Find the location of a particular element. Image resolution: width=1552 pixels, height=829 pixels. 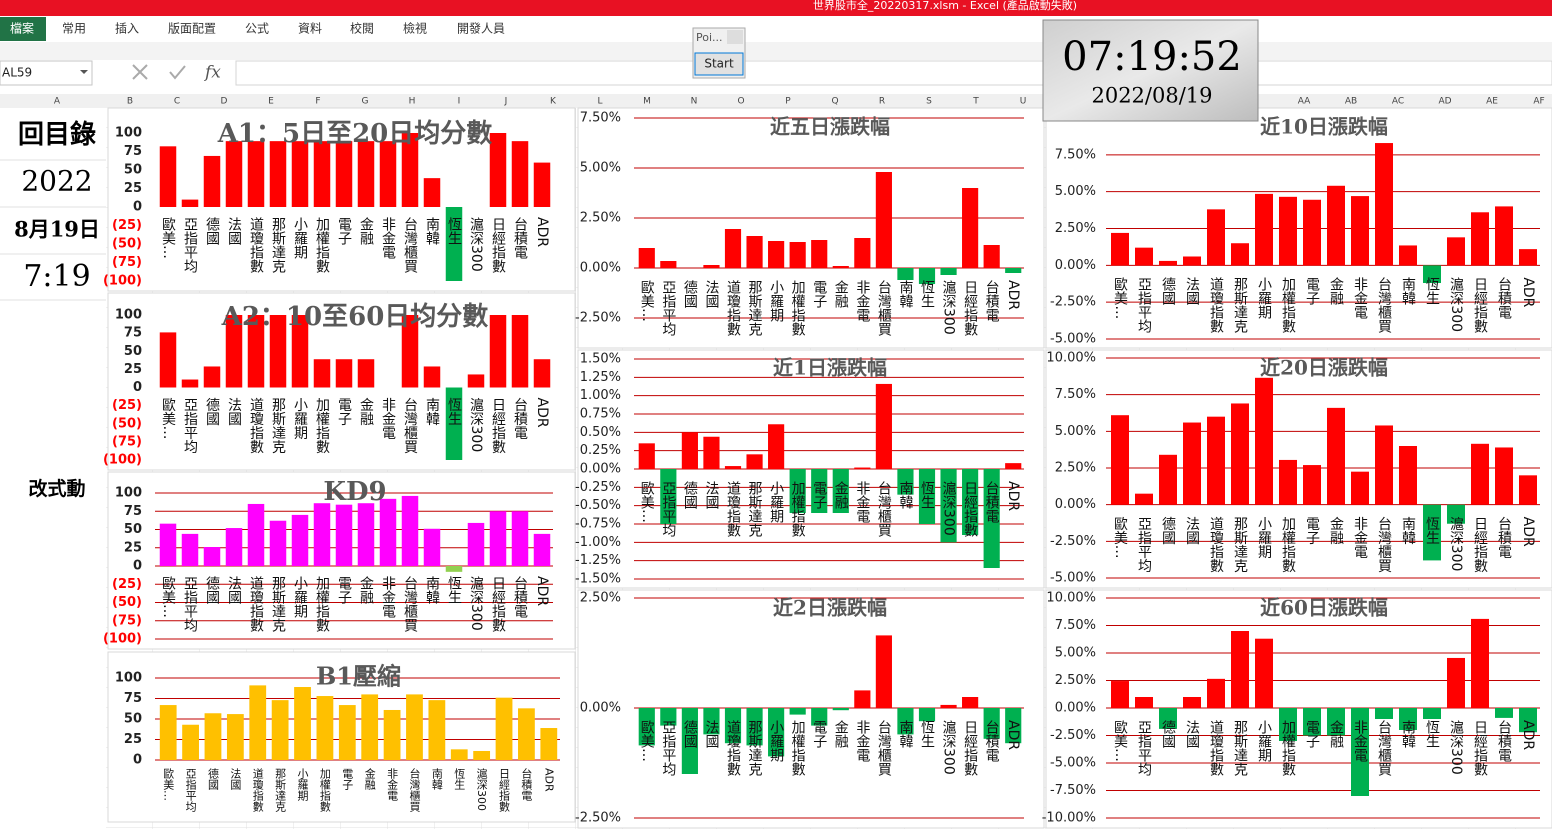

x-tick-label: 台積電 is located at coordinates (992, 741).